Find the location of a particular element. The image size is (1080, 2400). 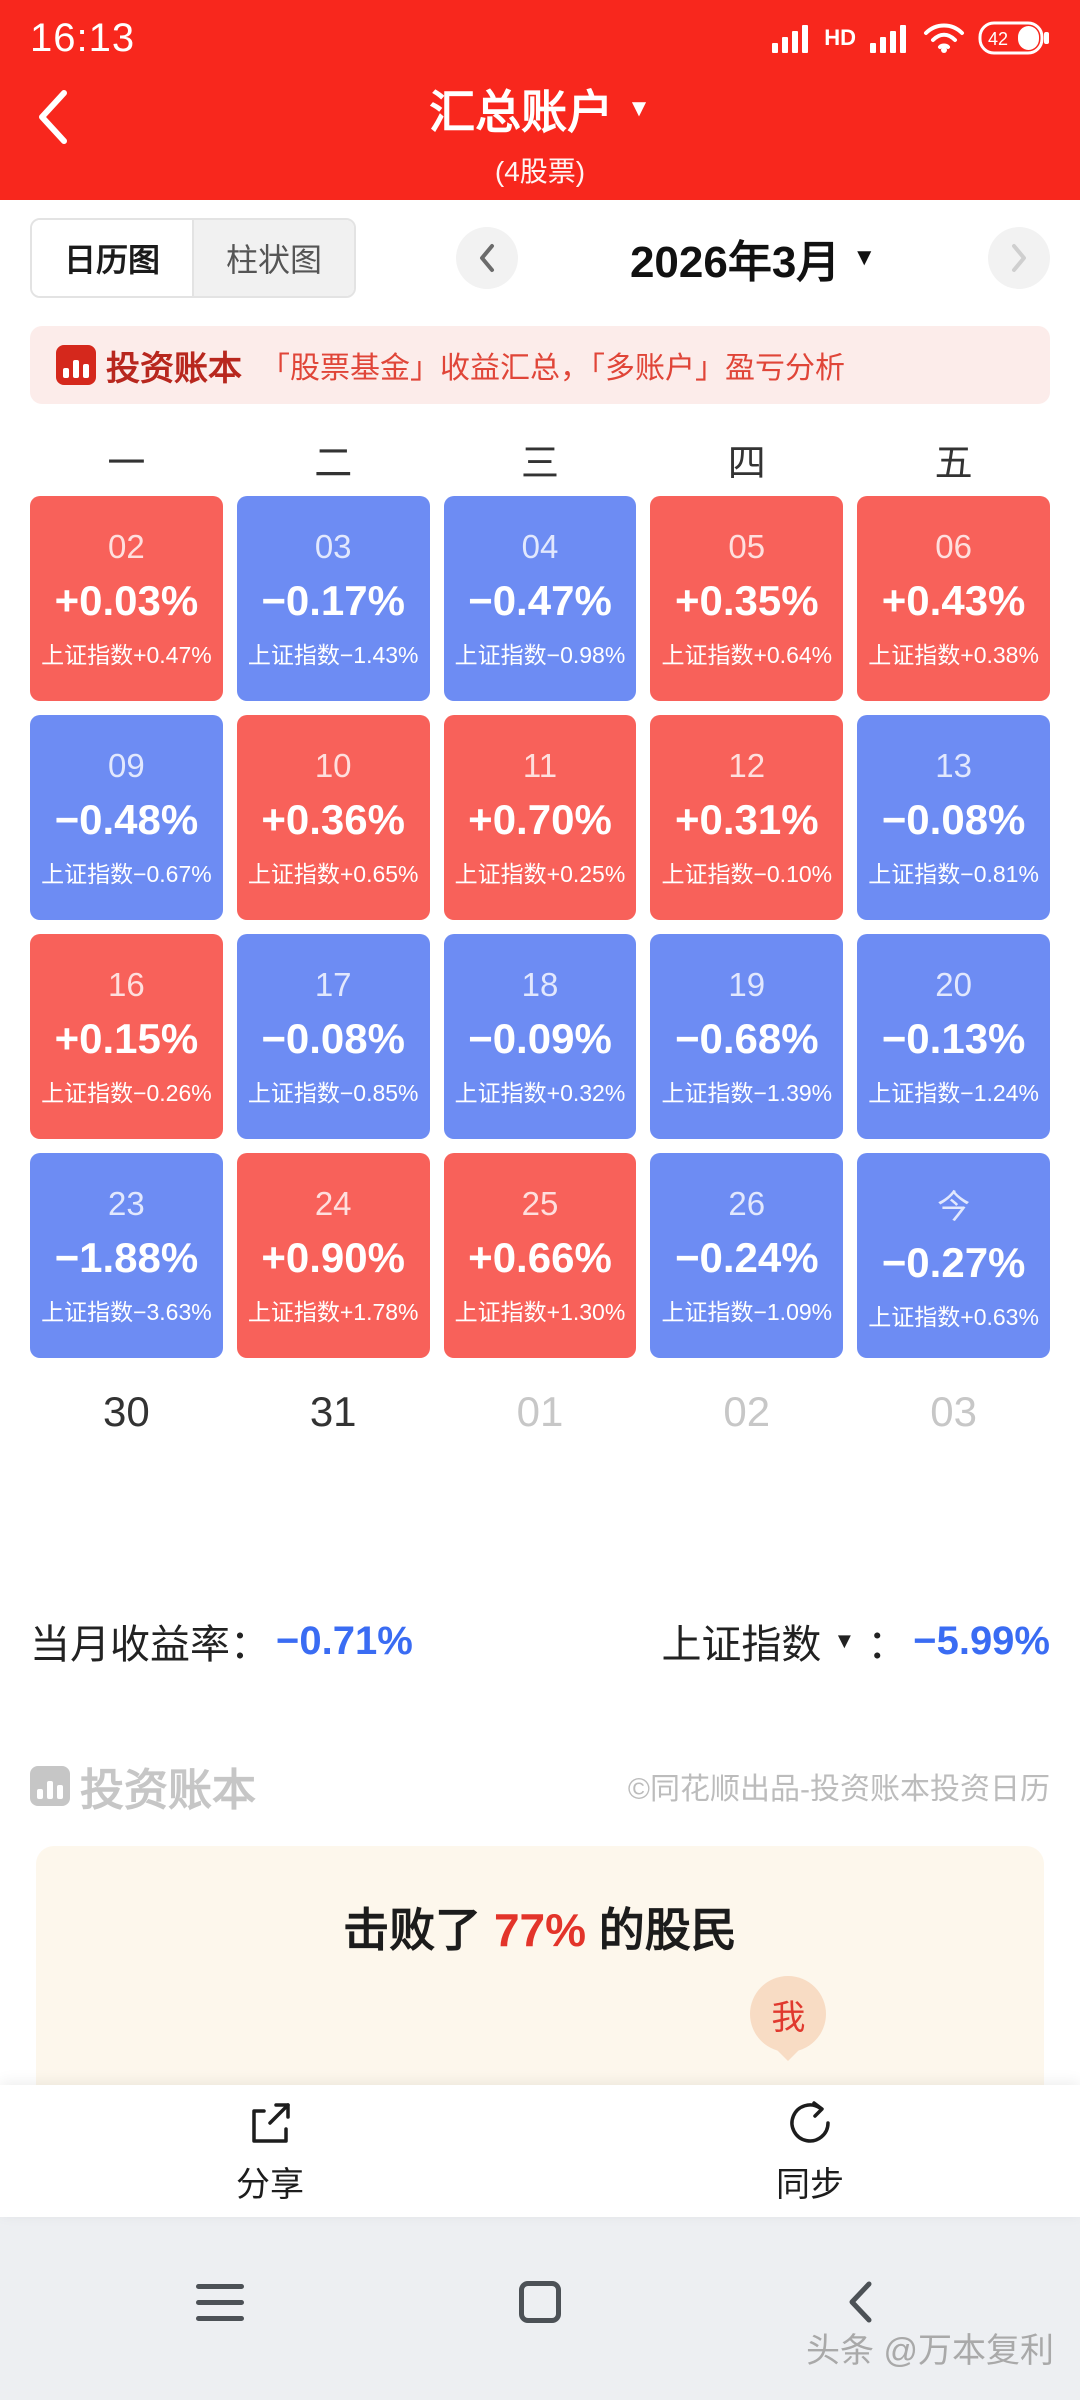

promo-banner: 投资账本 「股票基金」收益汇总，「多账户」盈亏分析 is located at coordinates (540, 365).